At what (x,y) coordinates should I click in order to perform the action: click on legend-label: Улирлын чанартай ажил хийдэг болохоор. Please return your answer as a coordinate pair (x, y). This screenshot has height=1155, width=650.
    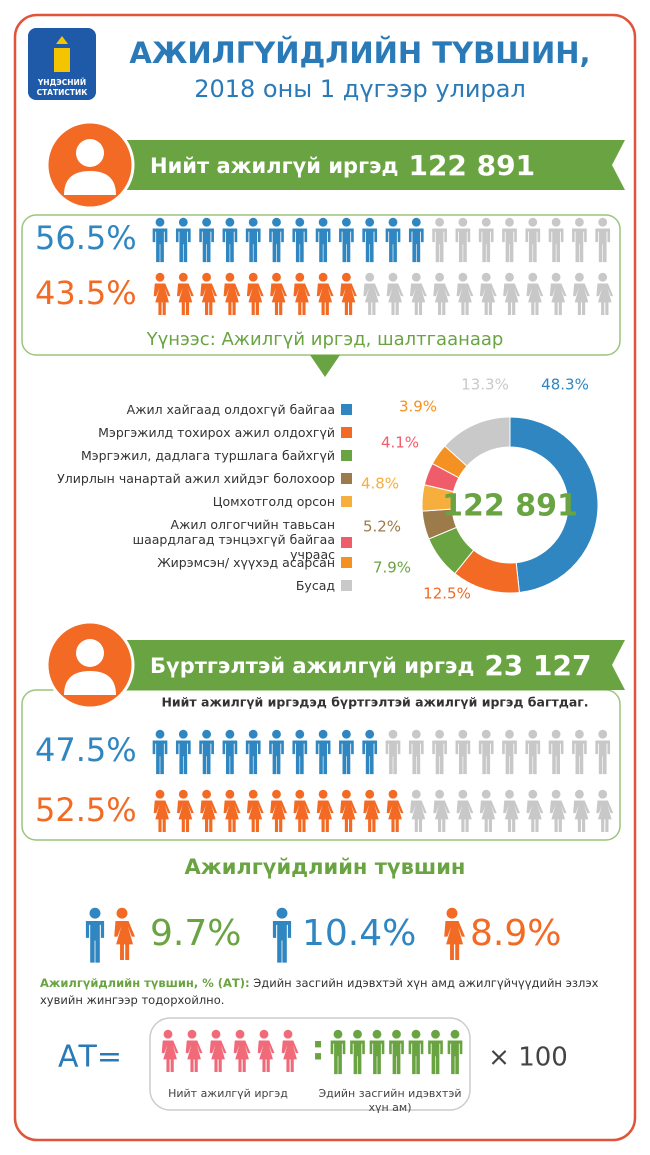
    Looking at the image, I should click on (196, 478).